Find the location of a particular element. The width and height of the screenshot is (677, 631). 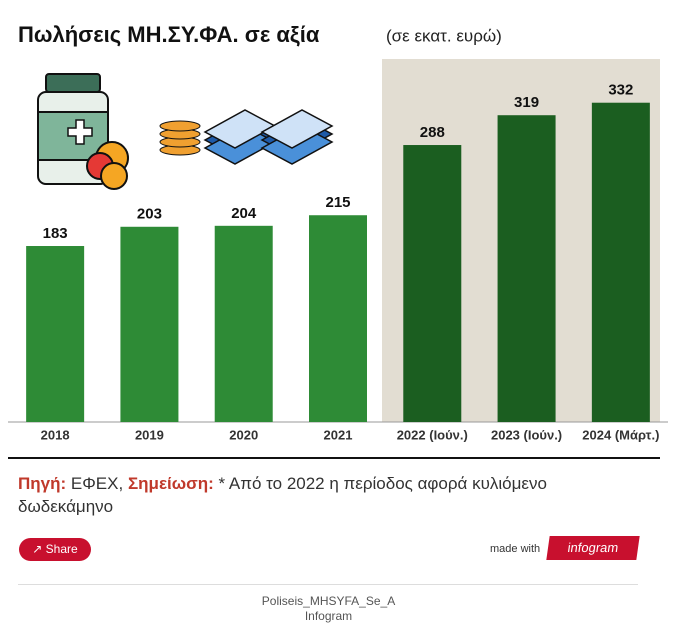

x-tick-label: 2019 is located at coordinates (149, 434).